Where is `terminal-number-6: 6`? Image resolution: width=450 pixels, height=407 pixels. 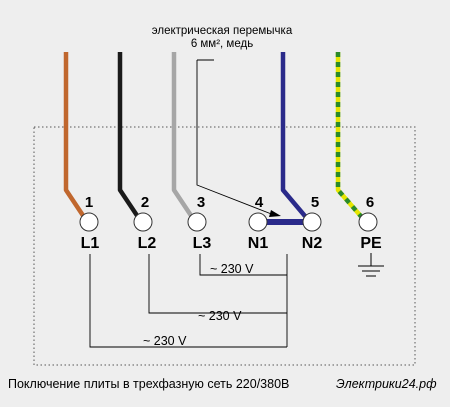 terminal-number-6: 6 is located at coordinates (370, 202).